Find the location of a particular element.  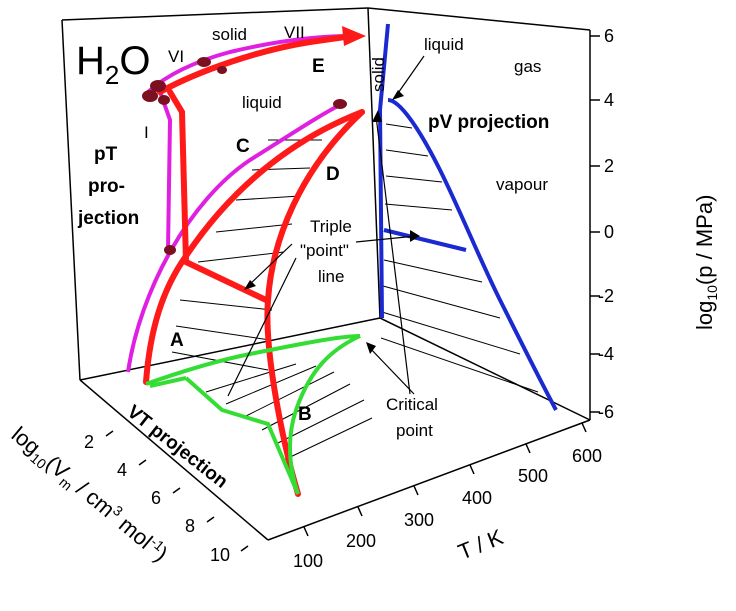

vt-hatching is located at coordinates (289, 412).